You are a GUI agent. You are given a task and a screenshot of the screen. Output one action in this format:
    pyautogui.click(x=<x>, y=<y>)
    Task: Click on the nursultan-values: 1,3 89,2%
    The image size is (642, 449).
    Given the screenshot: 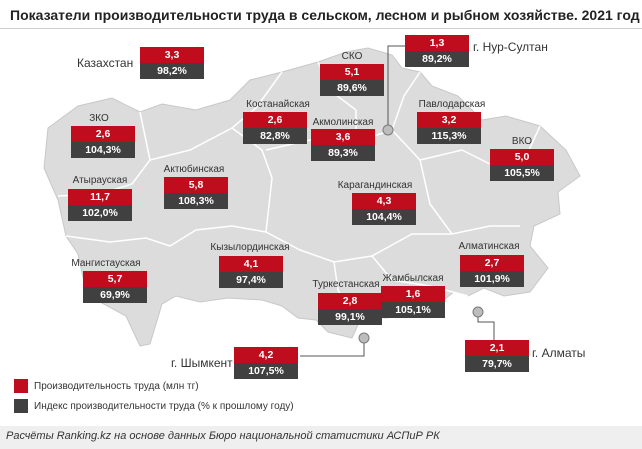 What is the action you would take?
    pyautogui.click(x=437, y=51)
    